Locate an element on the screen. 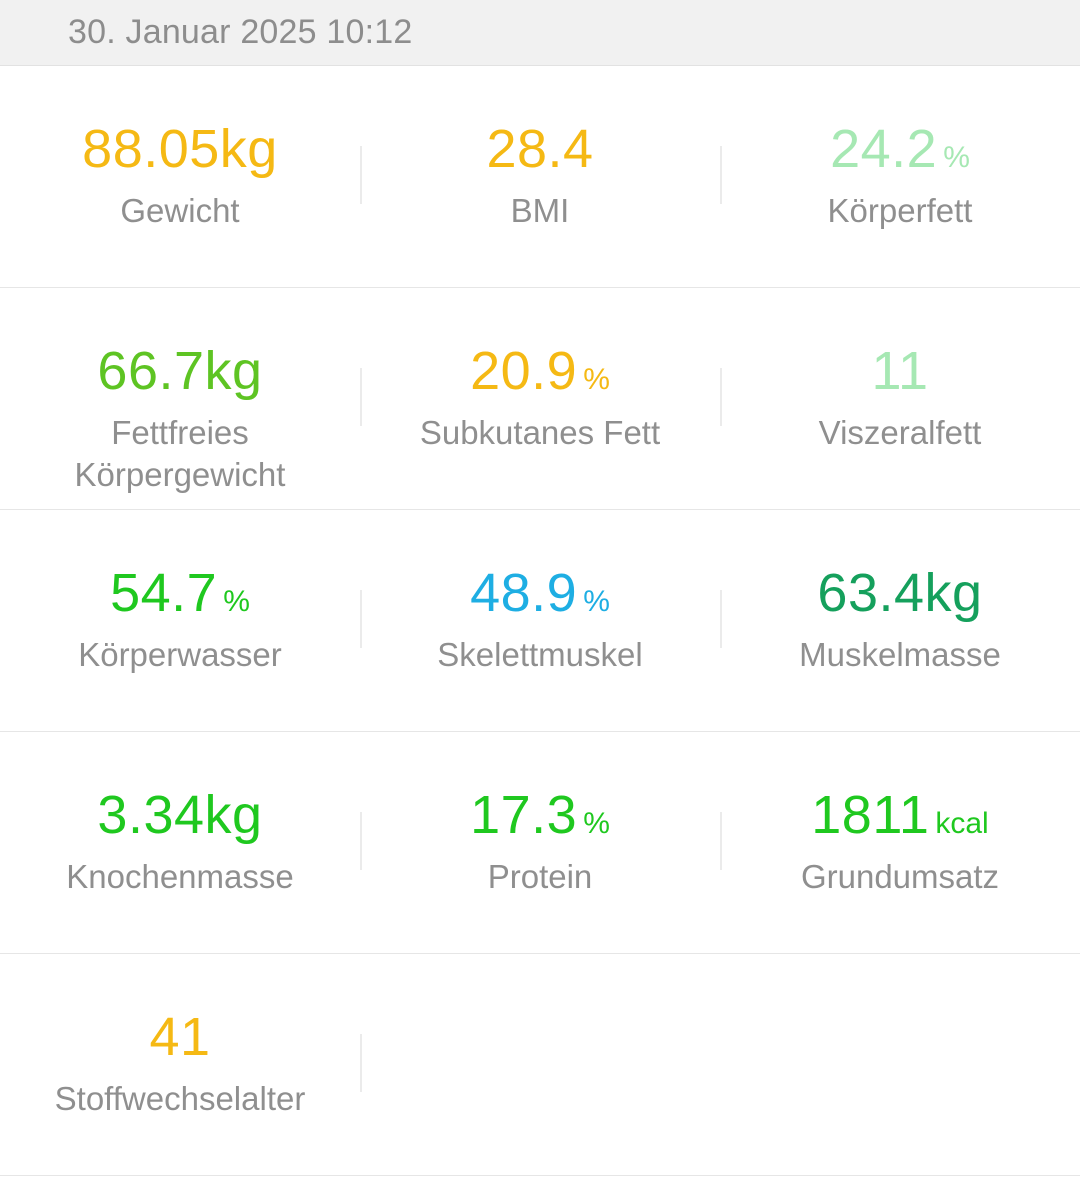 Image resolution: width=1080 pixels, height=1184 pixels. metric-value-line: 54.7% is located at coordinates (180, 593).